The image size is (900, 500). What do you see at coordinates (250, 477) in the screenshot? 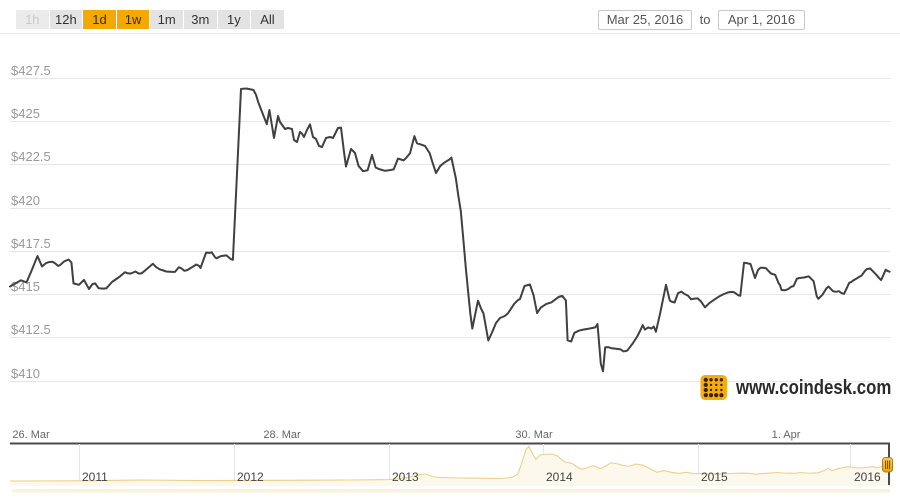
I see `svg-text: 2012` at bounding box center [250, 477].